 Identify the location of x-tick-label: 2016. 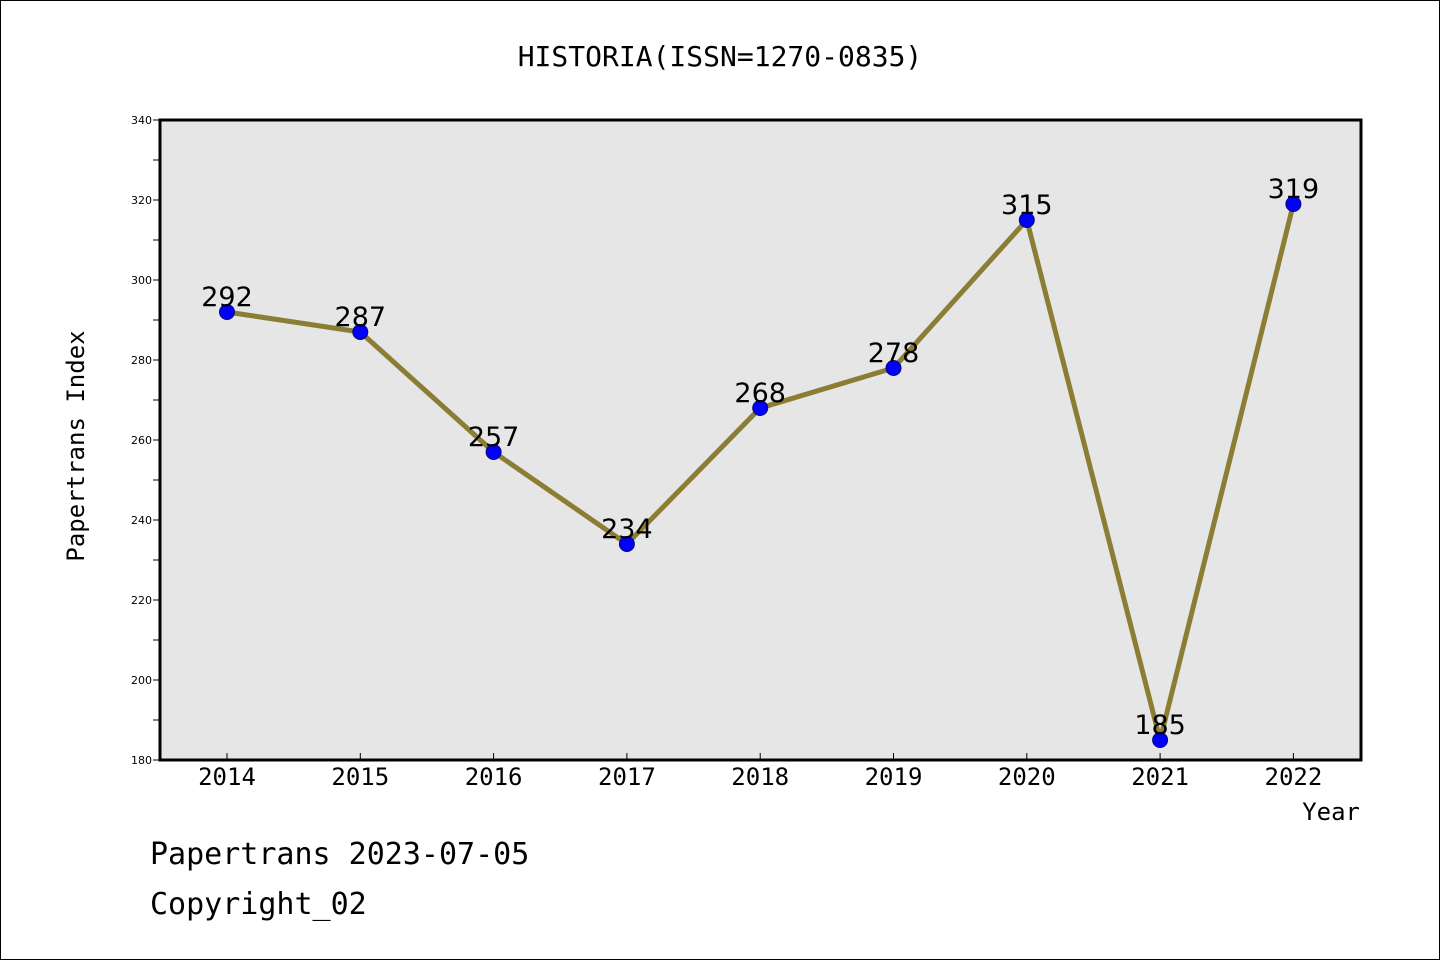
(494, 777).